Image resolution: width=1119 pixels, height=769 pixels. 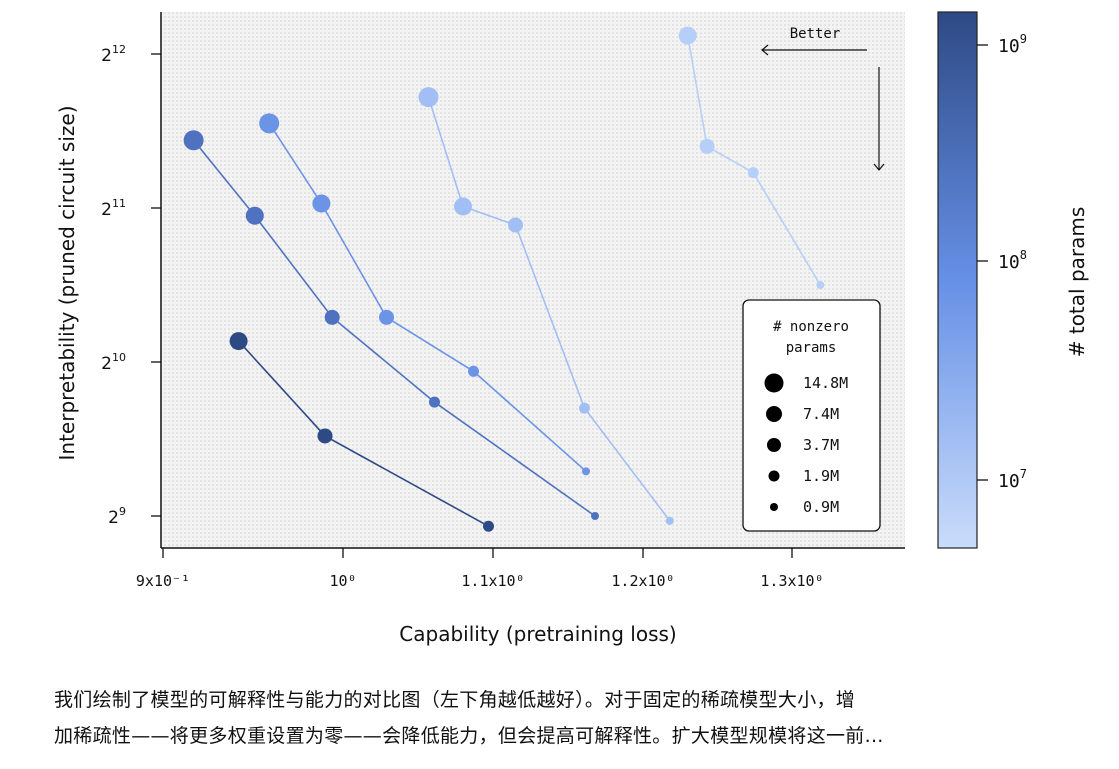 What do you see at coordinates (342, 581) in the screenshot?
I see `x-tick-label: 10⁰` at bounding box center [342, 581].